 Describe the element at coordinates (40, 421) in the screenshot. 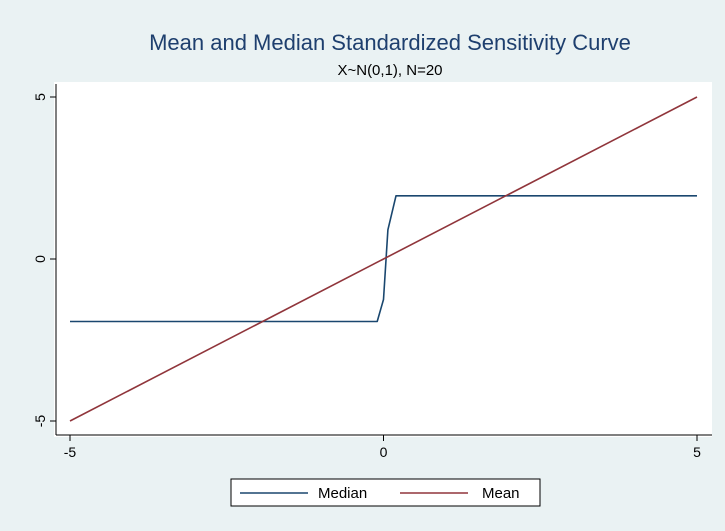

I see `y-tick-label: -5` at that location.